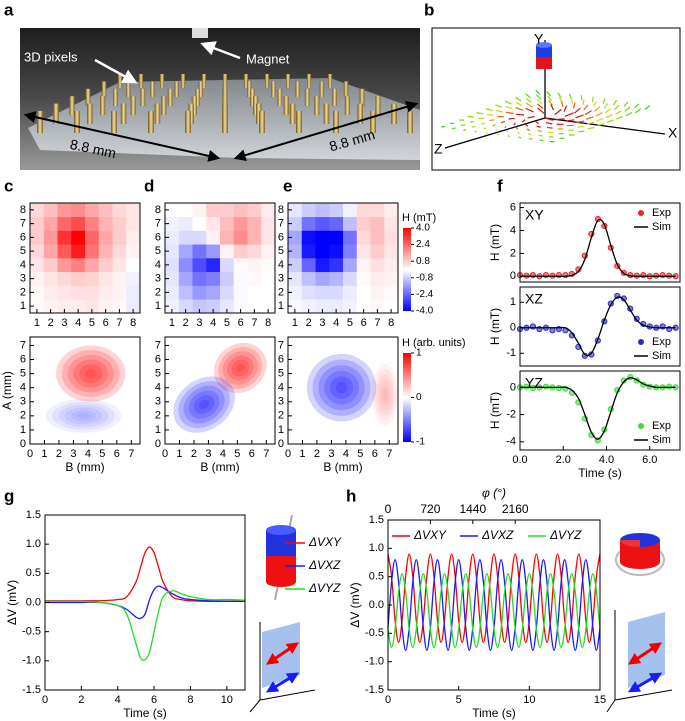 This screenshot has height=721, width=685. I want to click on y-tick-label: 5, so click(281, 374).